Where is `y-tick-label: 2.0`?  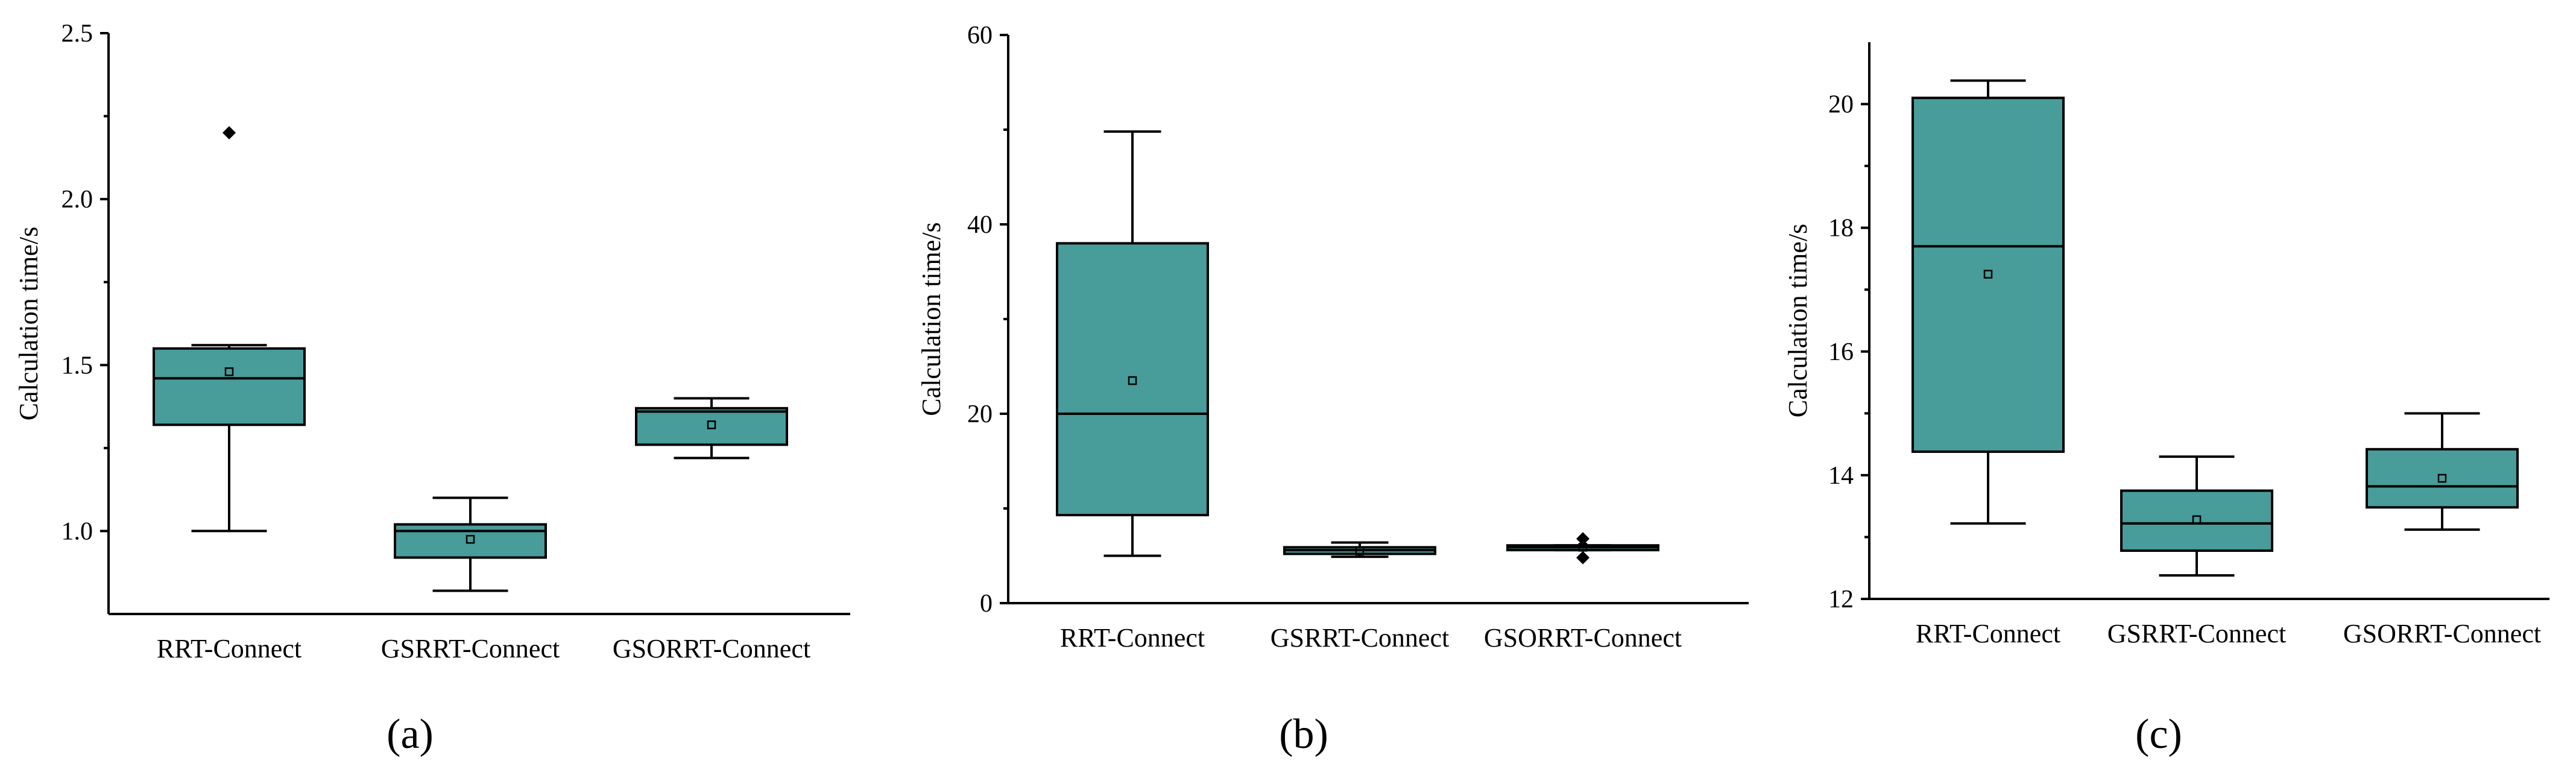
y-tick-label: 2.0 is located at coordinates (78, 200).